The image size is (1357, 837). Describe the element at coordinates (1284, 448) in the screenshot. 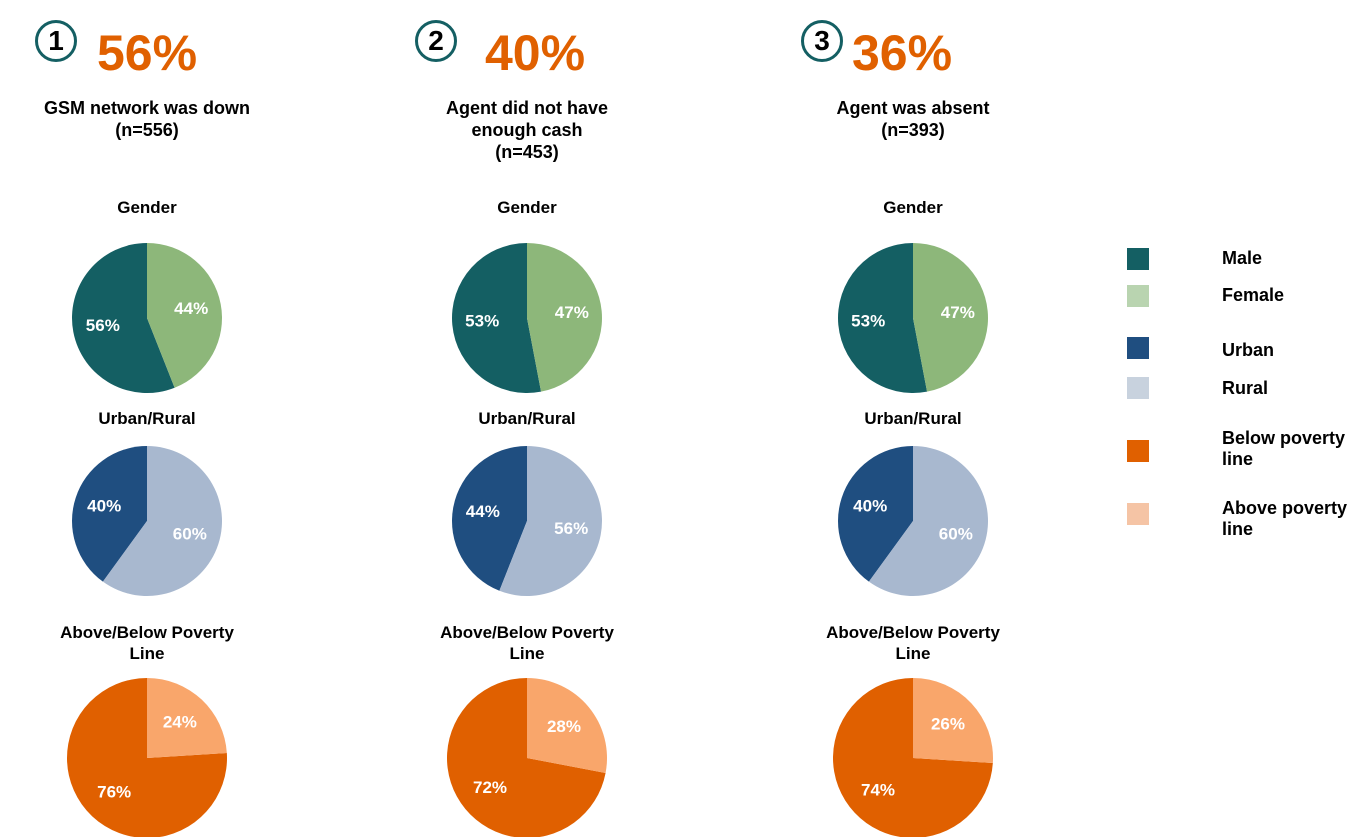

I see `legend-label: Below poverty line` at that location.